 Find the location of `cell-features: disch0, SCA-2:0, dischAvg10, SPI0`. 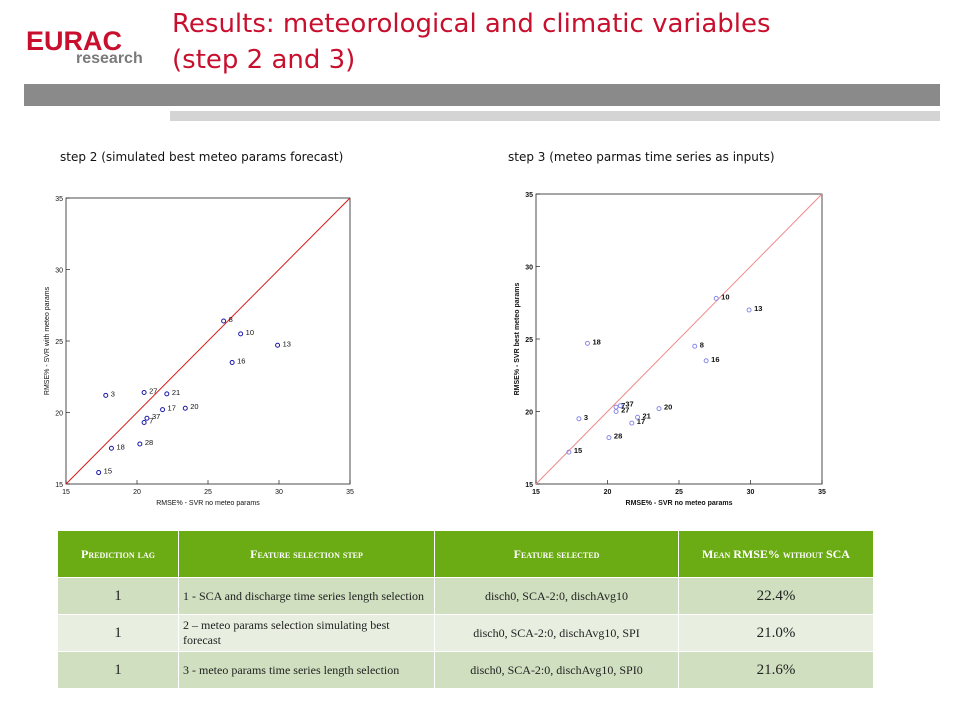

cell-features: disch0, SCA-2:0, dischAvg10, SPI0 is located at coordinates (556, 670).